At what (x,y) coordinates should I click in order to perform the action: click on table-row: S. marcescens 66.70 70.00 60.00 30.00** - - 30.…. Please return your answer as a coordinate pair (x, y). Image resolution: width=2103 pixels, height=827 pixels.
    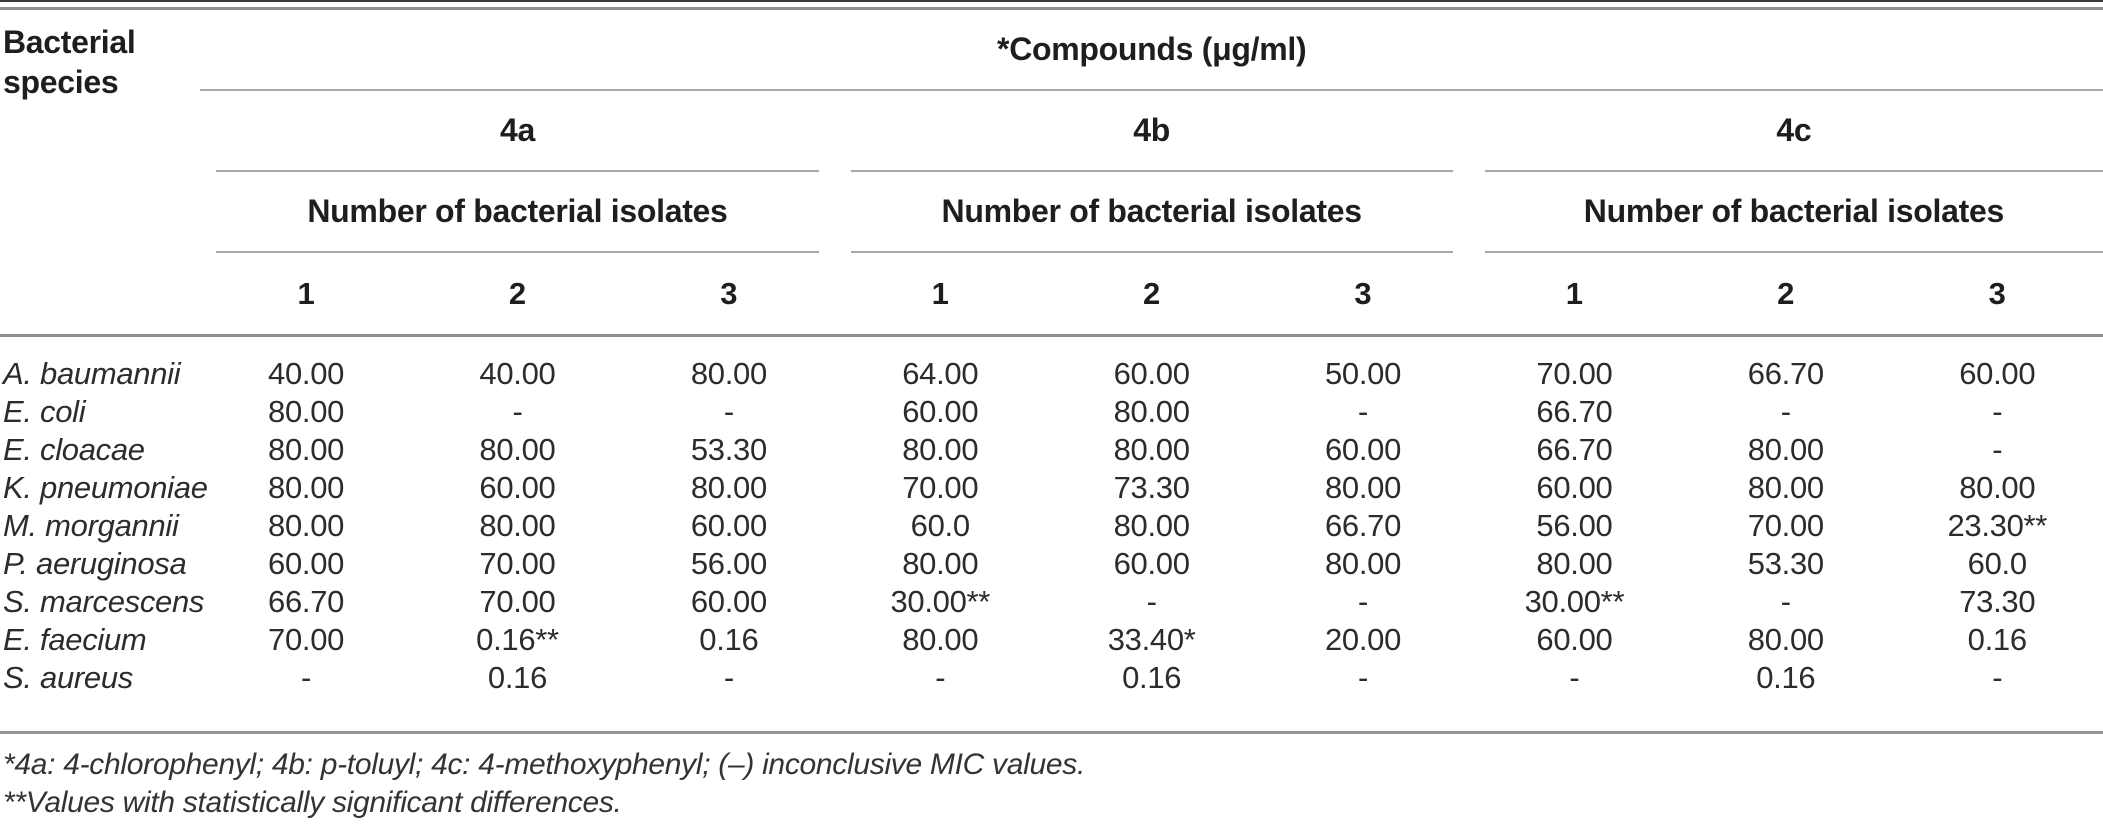
    Looking at the image, I should click on (1051, 602).